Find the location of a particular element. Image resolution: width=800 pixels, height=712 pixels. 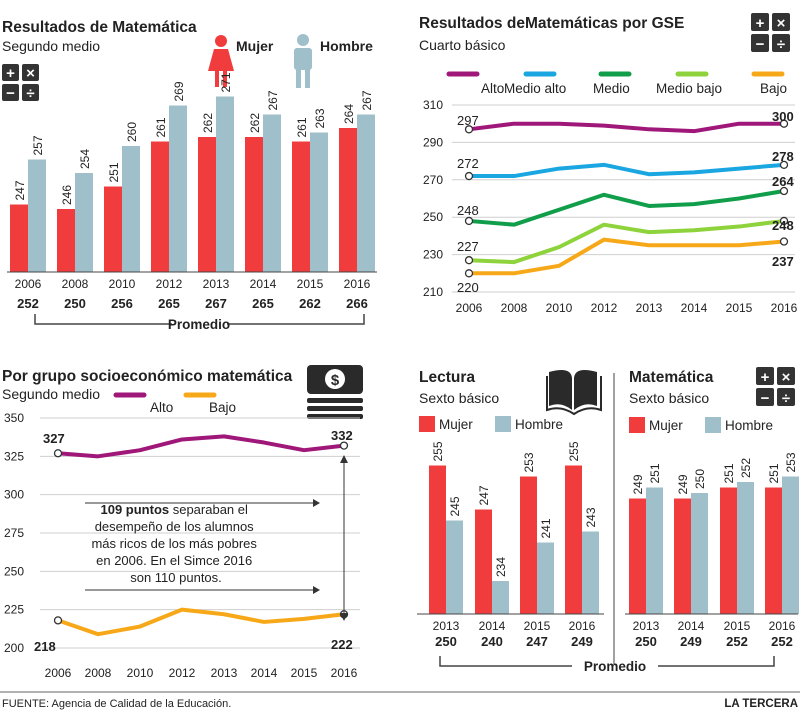

data-label: 278 is located at coordinates (783, 156).